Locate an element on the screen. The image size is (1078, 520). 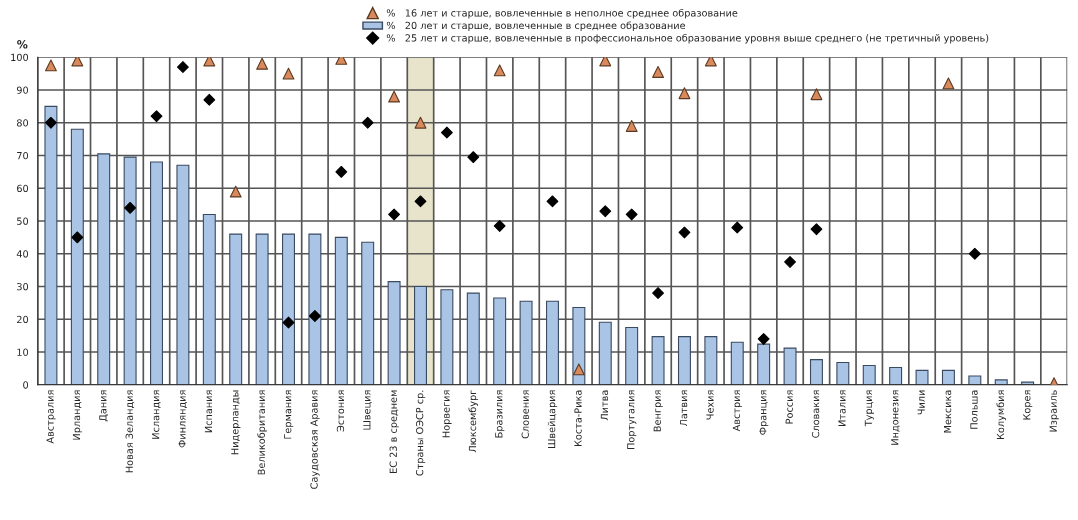
x-tick-label: Турция is located at coordinates (869, 408).